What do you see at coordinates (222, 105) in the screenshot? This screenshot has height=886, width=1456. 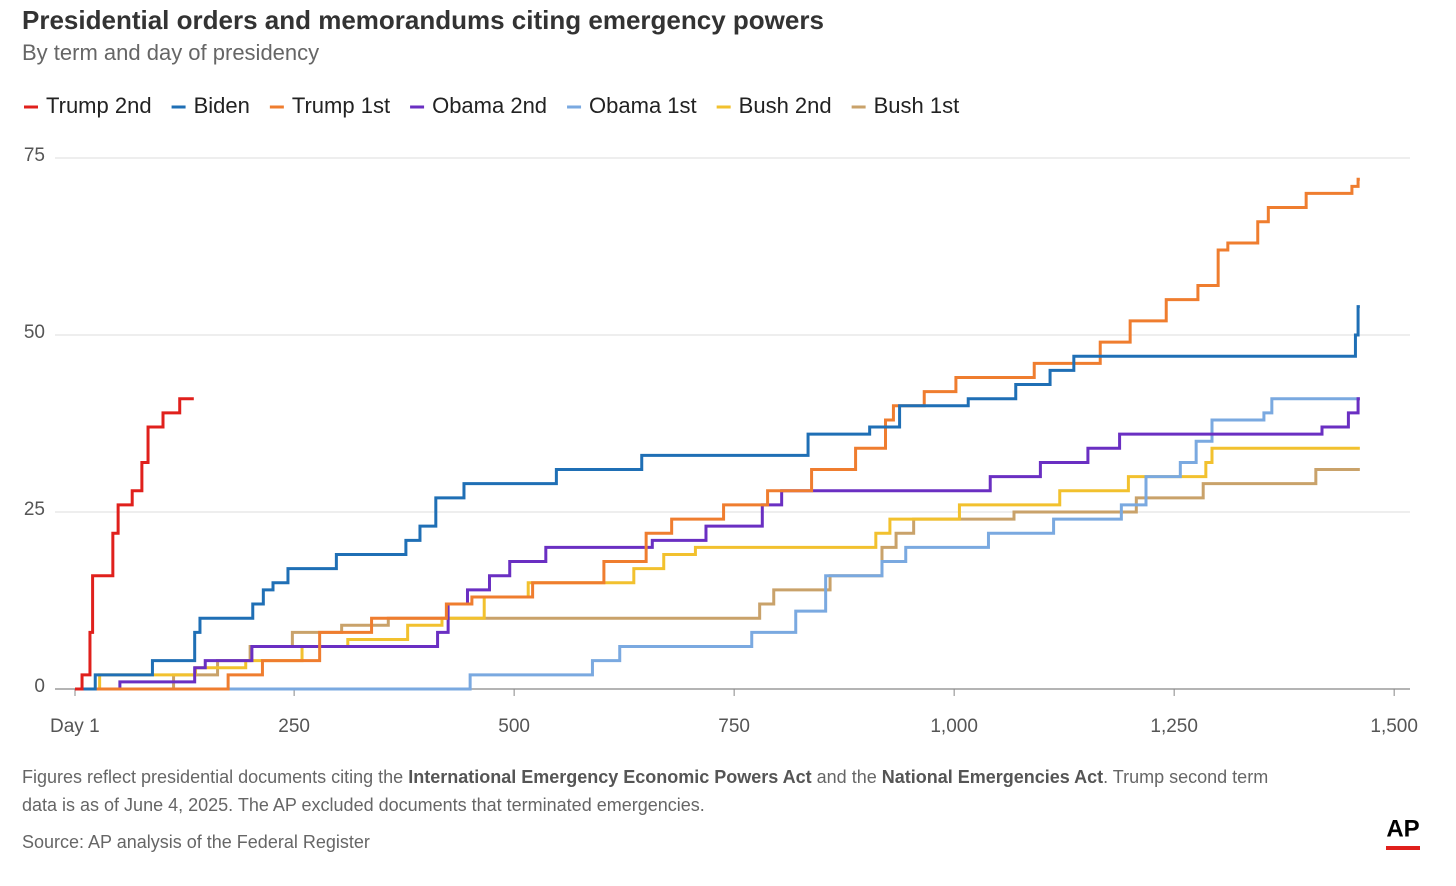 I see `legend-label: Biden` at bounding box center [222, 105].